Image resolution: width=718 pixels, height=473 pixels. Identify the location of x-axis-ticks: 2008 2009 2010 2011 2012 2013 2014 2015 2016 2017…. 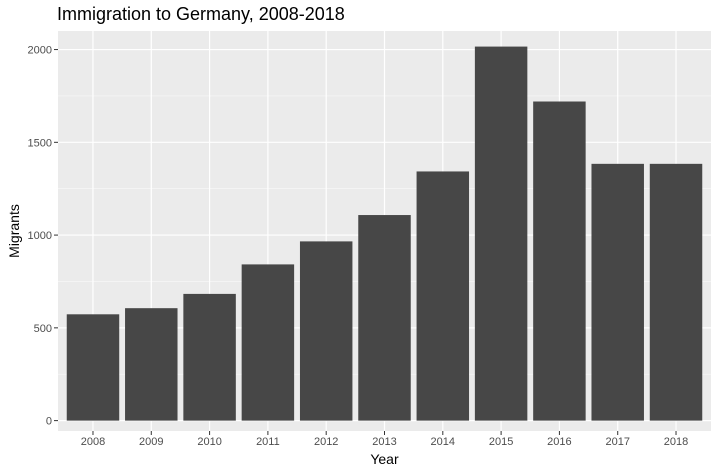
(384, 439).